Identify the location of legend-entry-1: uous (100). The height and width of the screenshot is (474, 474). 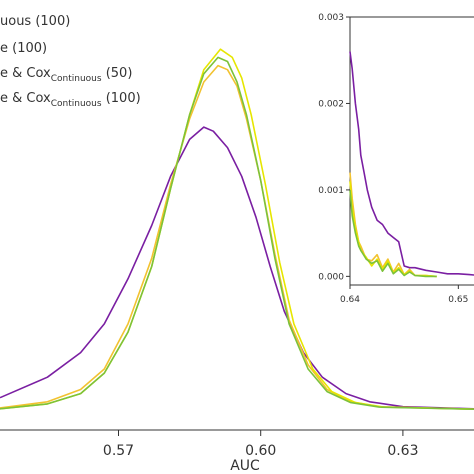
(35, 21).